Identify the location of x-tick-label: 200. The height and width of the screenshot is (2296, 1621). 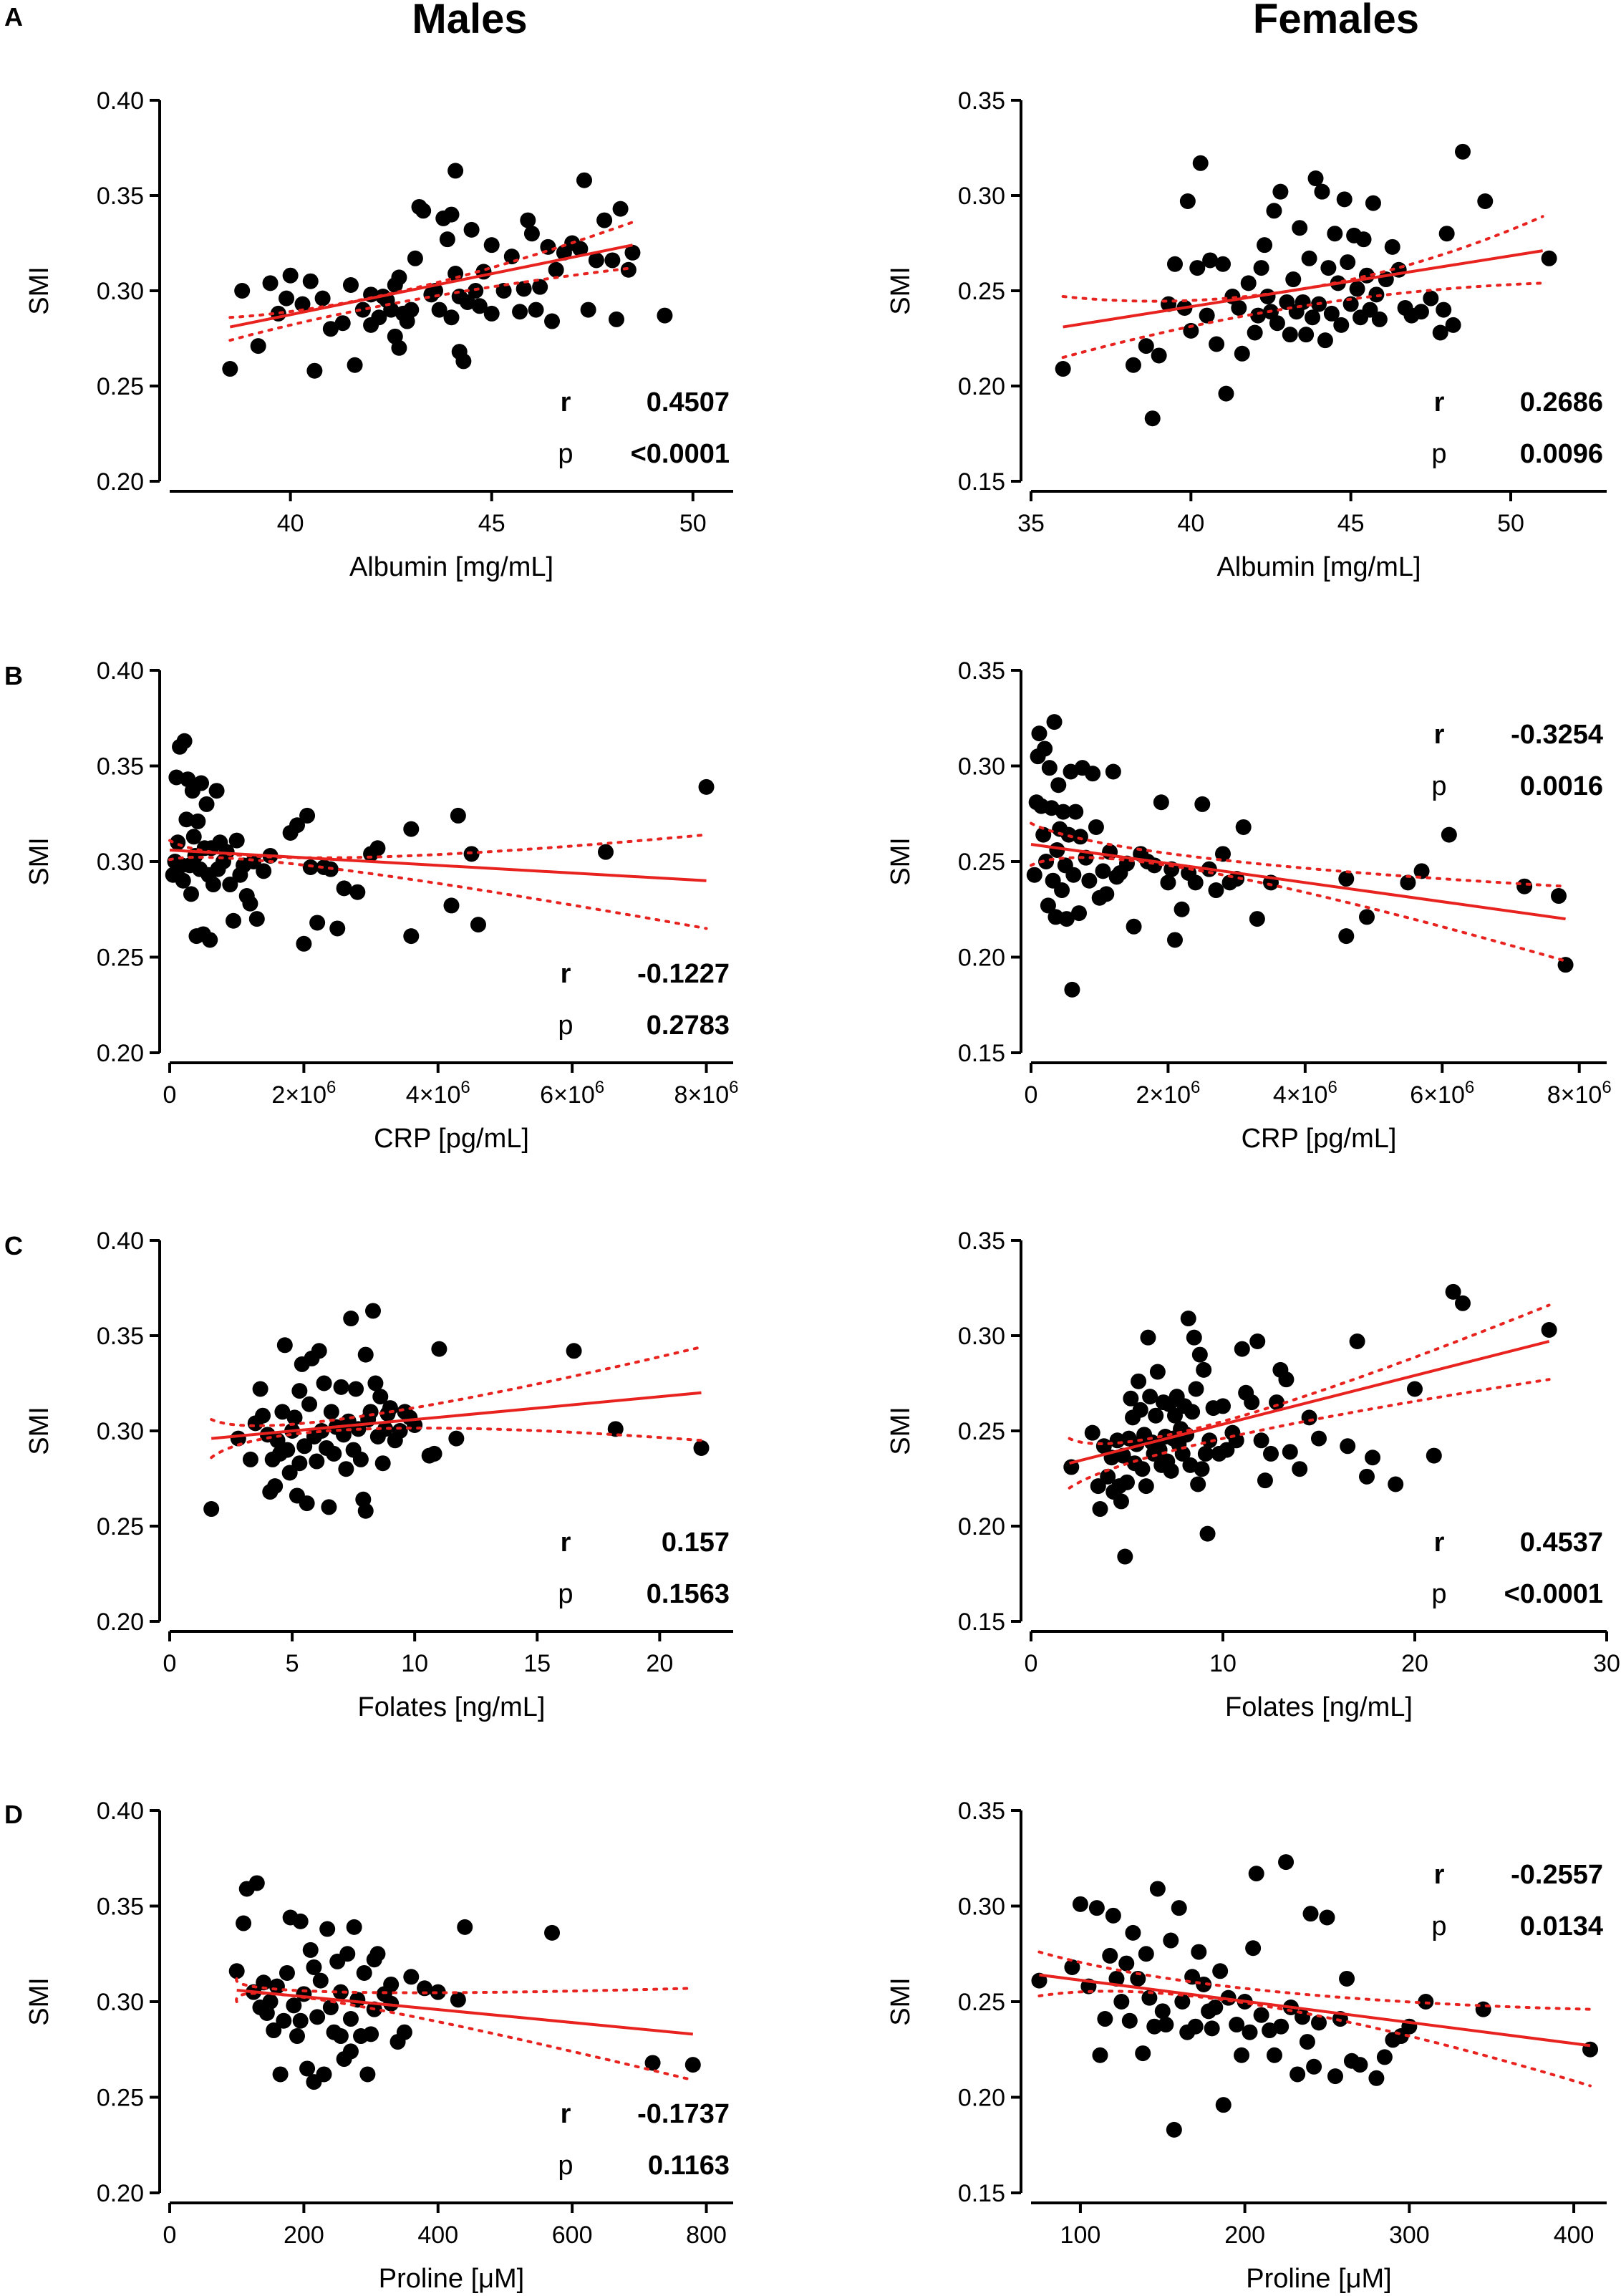
(1244, 2235).